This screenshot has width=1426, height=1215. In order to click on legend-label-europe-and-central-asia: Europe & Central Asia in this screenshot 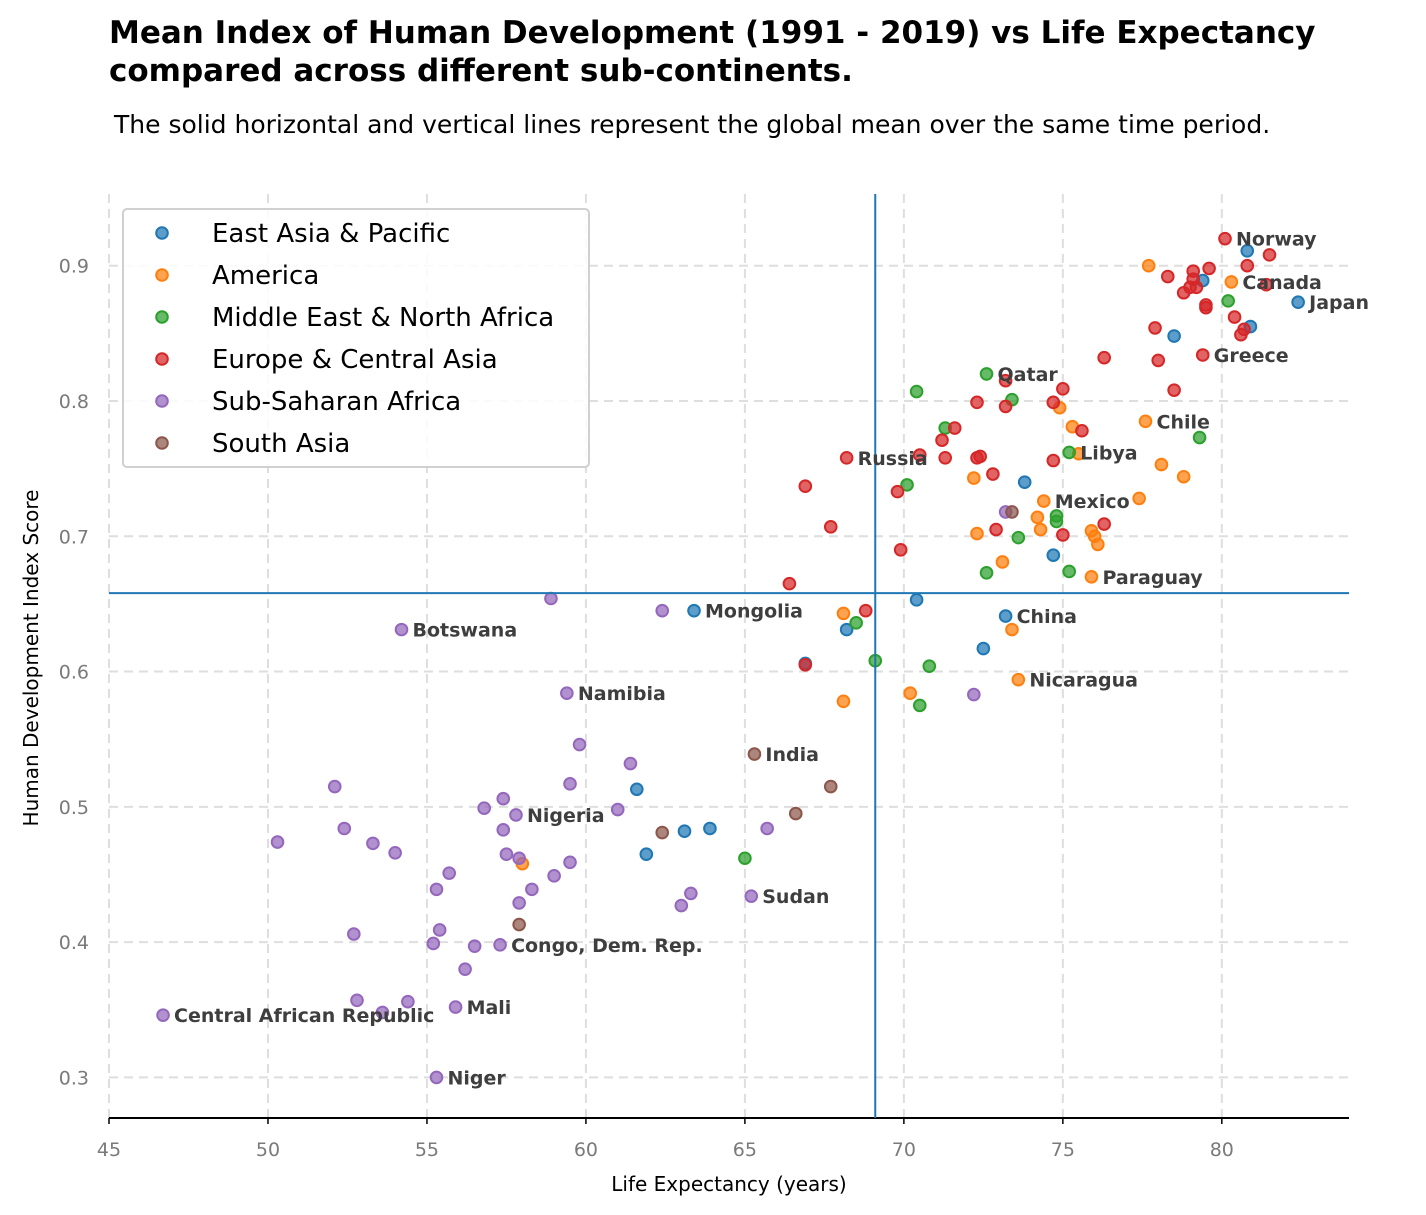, I will do `click(355, 360)`.